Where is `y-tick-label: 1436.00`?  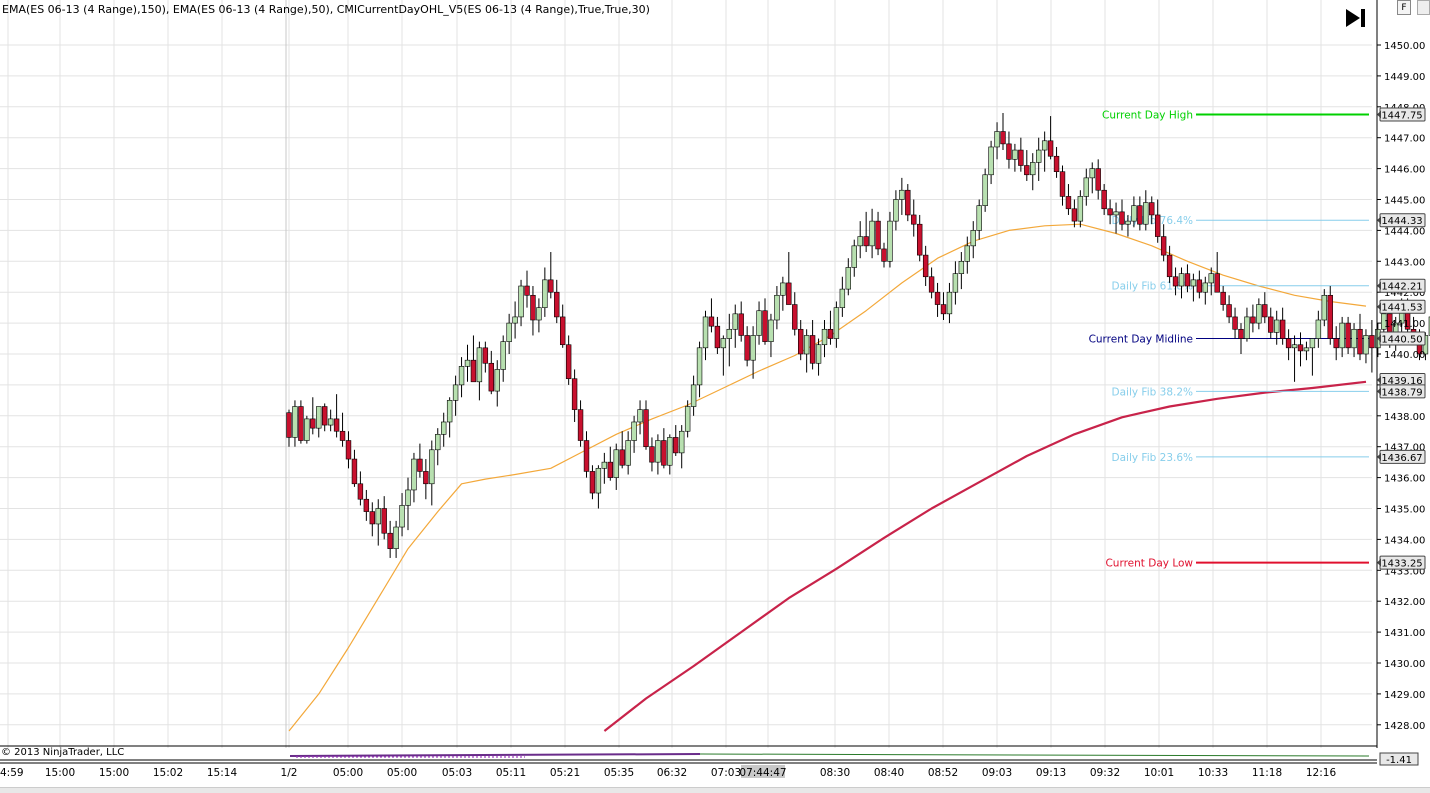 y-tick-label: 1436.00 is located at coordinates (1404, 479).